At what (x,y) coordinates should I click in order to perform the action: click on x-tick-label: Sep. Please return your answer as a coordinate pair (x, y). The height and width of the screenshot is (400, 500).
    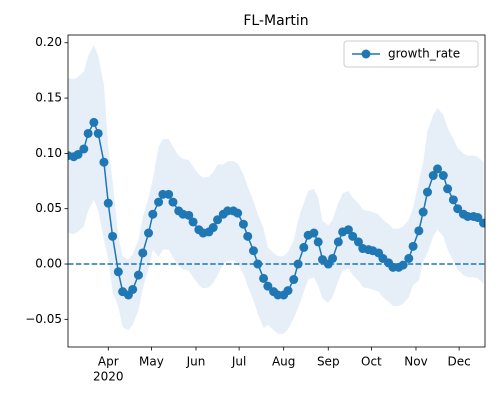
    Looking at the image, I should click on (328, 362).